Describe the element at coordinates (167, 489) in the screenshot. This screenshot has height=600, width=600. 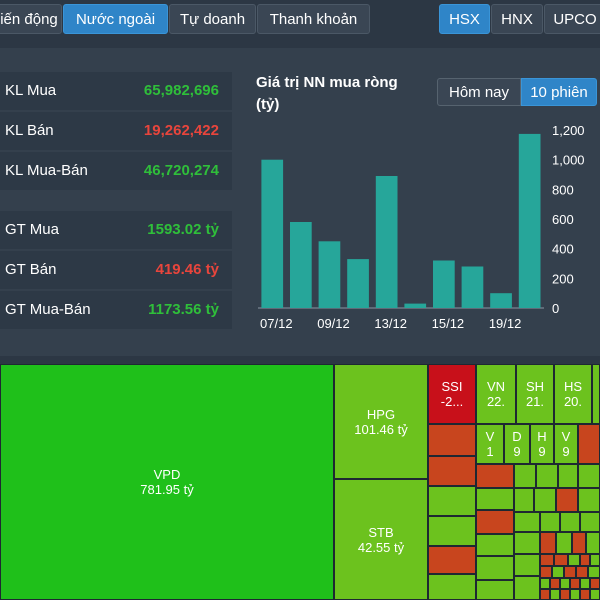
I see `value-label: 781.95 tỷ` at that location.